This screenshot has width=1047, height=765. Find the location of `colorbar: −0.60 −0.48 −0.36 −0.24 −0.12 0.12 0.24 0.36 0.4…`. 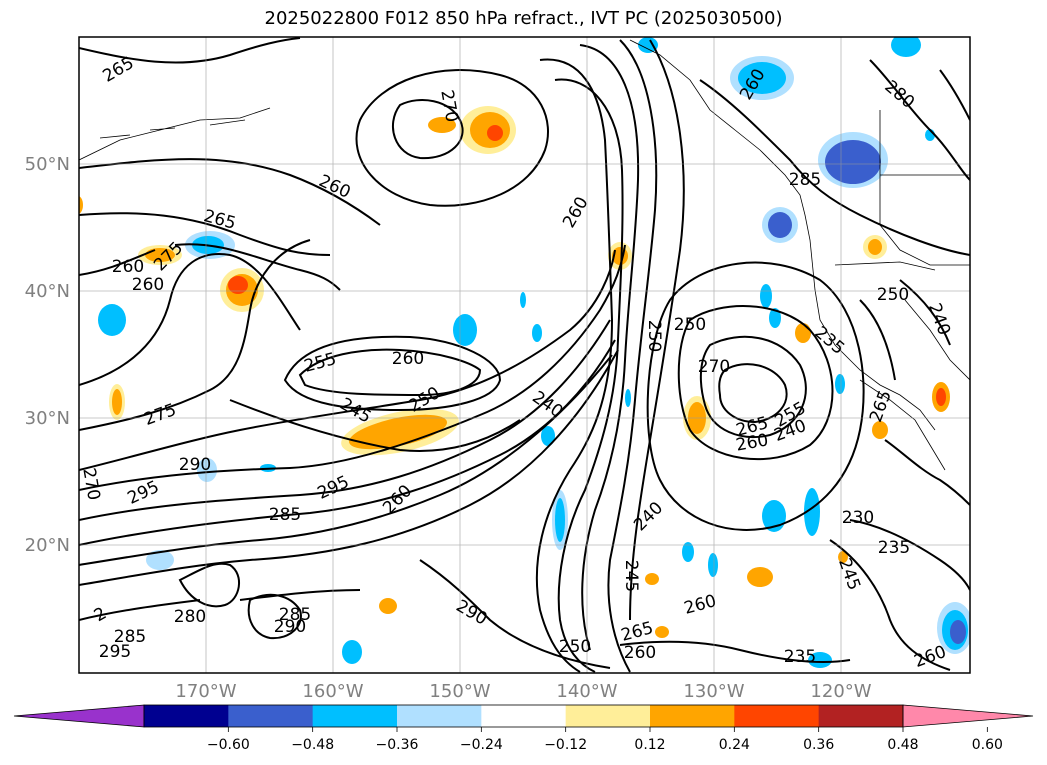

colorbar: −0.60 −0.48 −0.36 −0.24 −0.12 0.12 0.24 0.36 0.4… is located at coordinates (523, 728).